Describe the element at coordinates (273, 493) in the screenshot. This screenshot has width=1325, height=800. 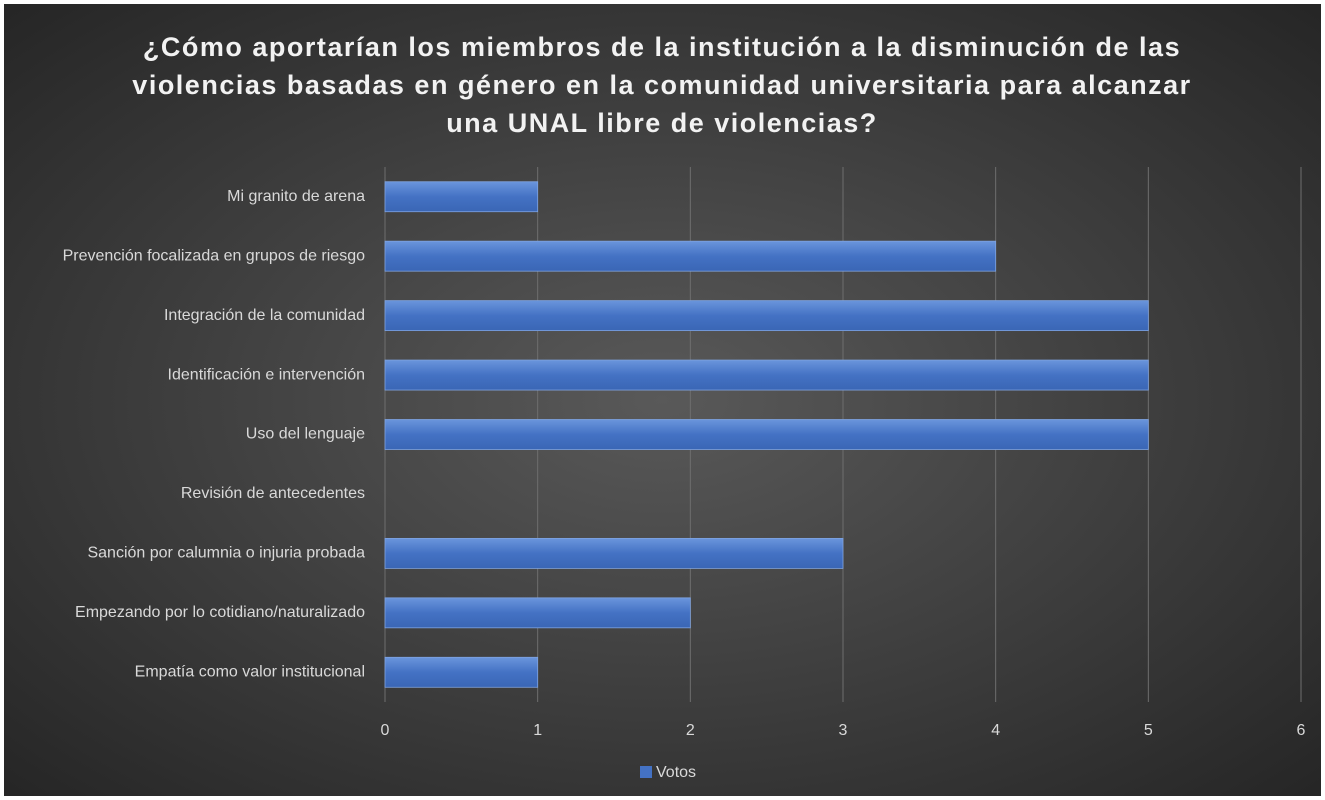
I see `y-tick-label: Revisión de antecedentes` at that location.